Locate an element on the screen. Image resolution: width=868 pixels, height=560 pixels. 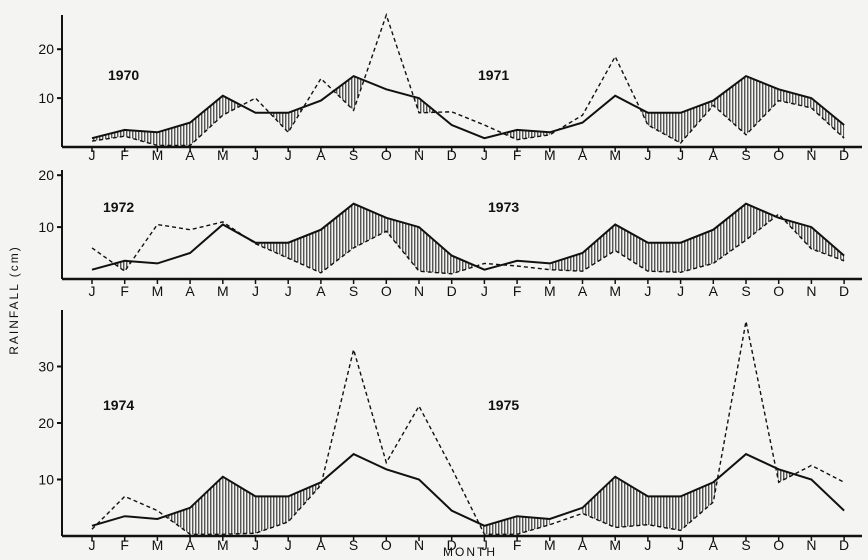
month-tick-label: D is located at coordinates (844, 545).